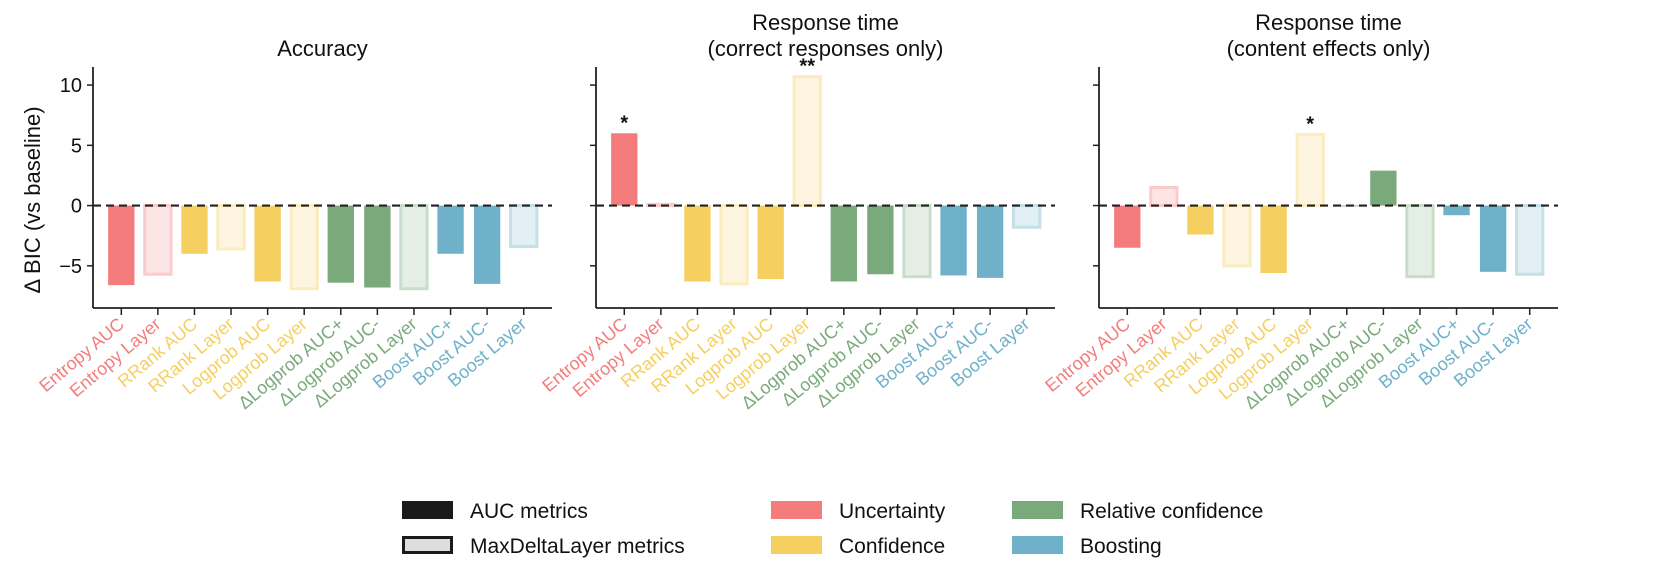 The width and height of the screenshot is (1660, 582). Describe the element at coordinates (1329, 48) in the screenshot. I see `panel-title: (content effects only)` at that location.